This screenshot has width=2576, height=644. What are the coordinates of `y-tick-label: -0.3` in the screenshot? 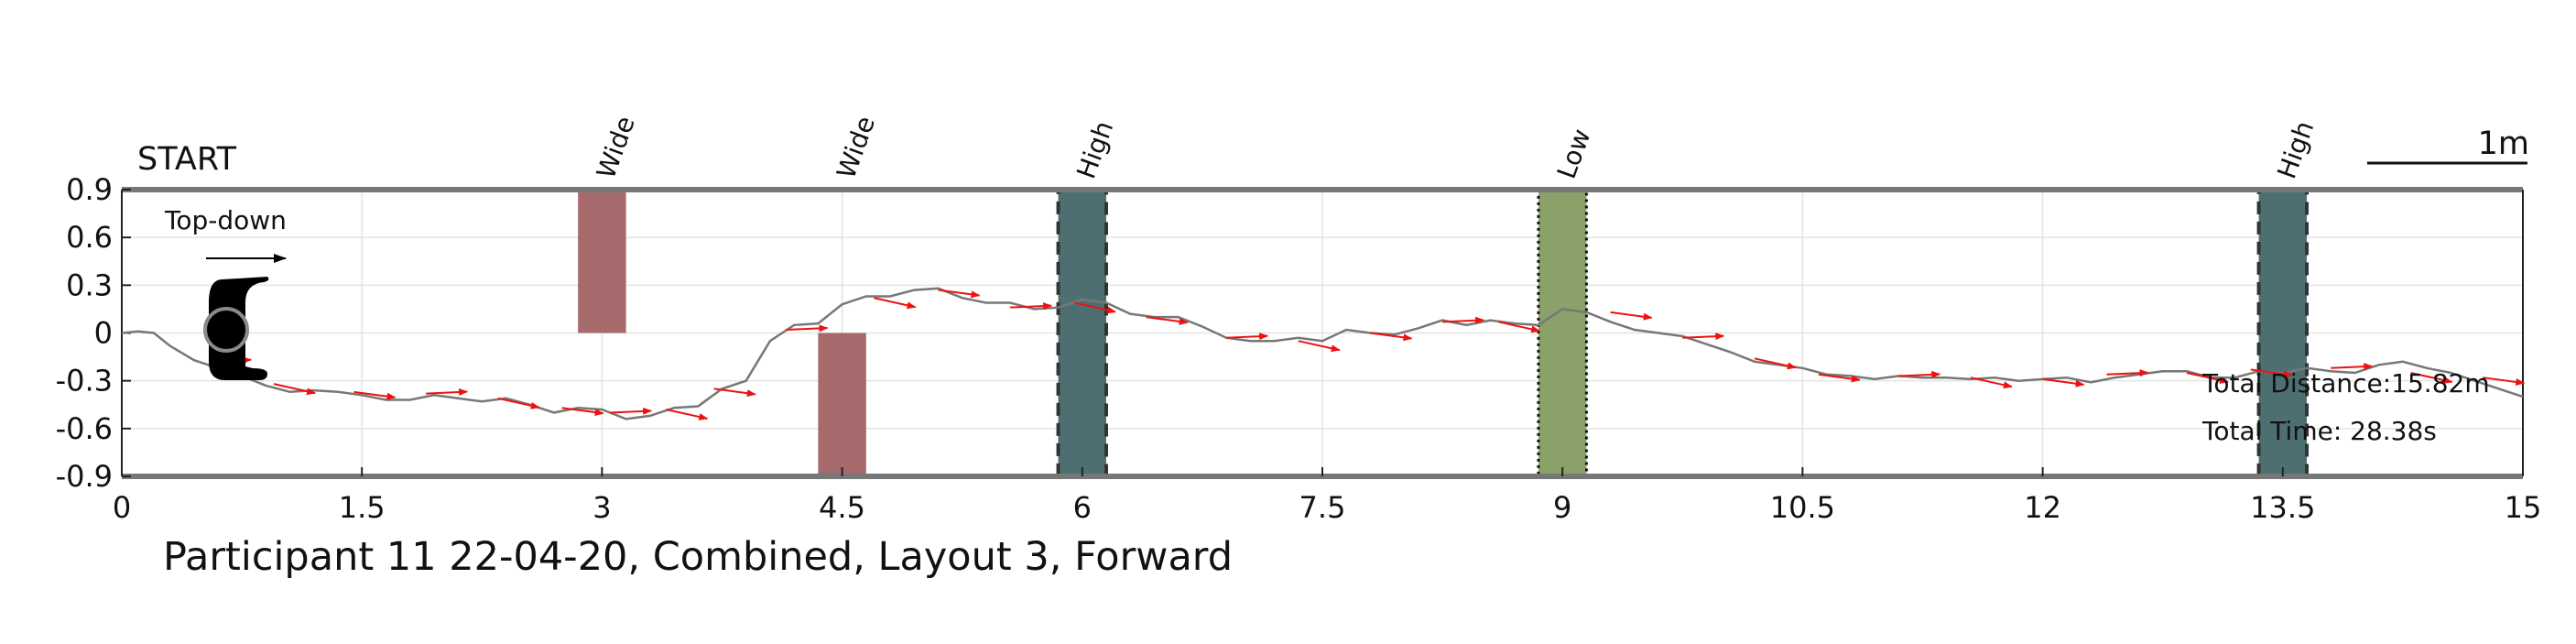 It's located at (84, 381).